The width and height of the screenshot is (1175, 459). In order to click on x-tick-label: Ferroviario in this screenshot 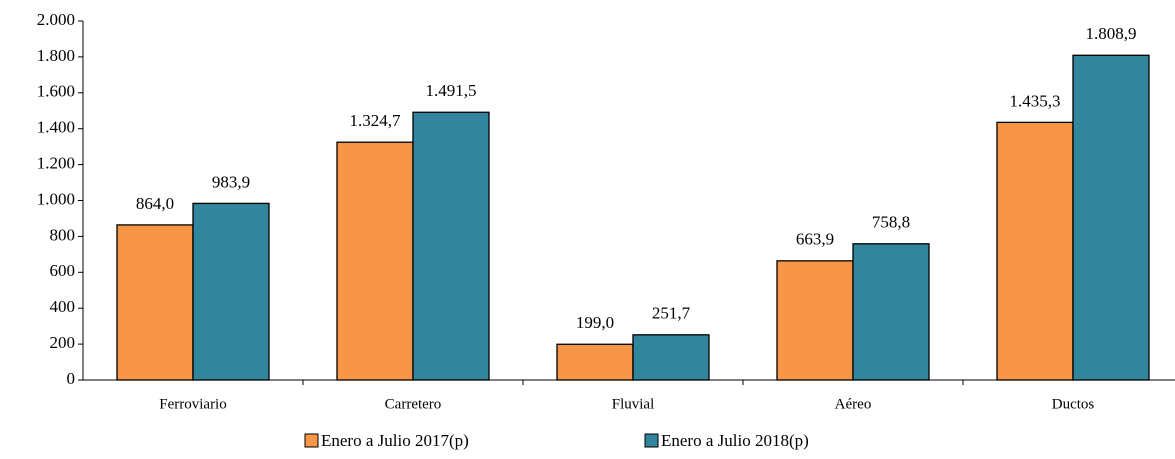, I will do `click(192, 404)`.